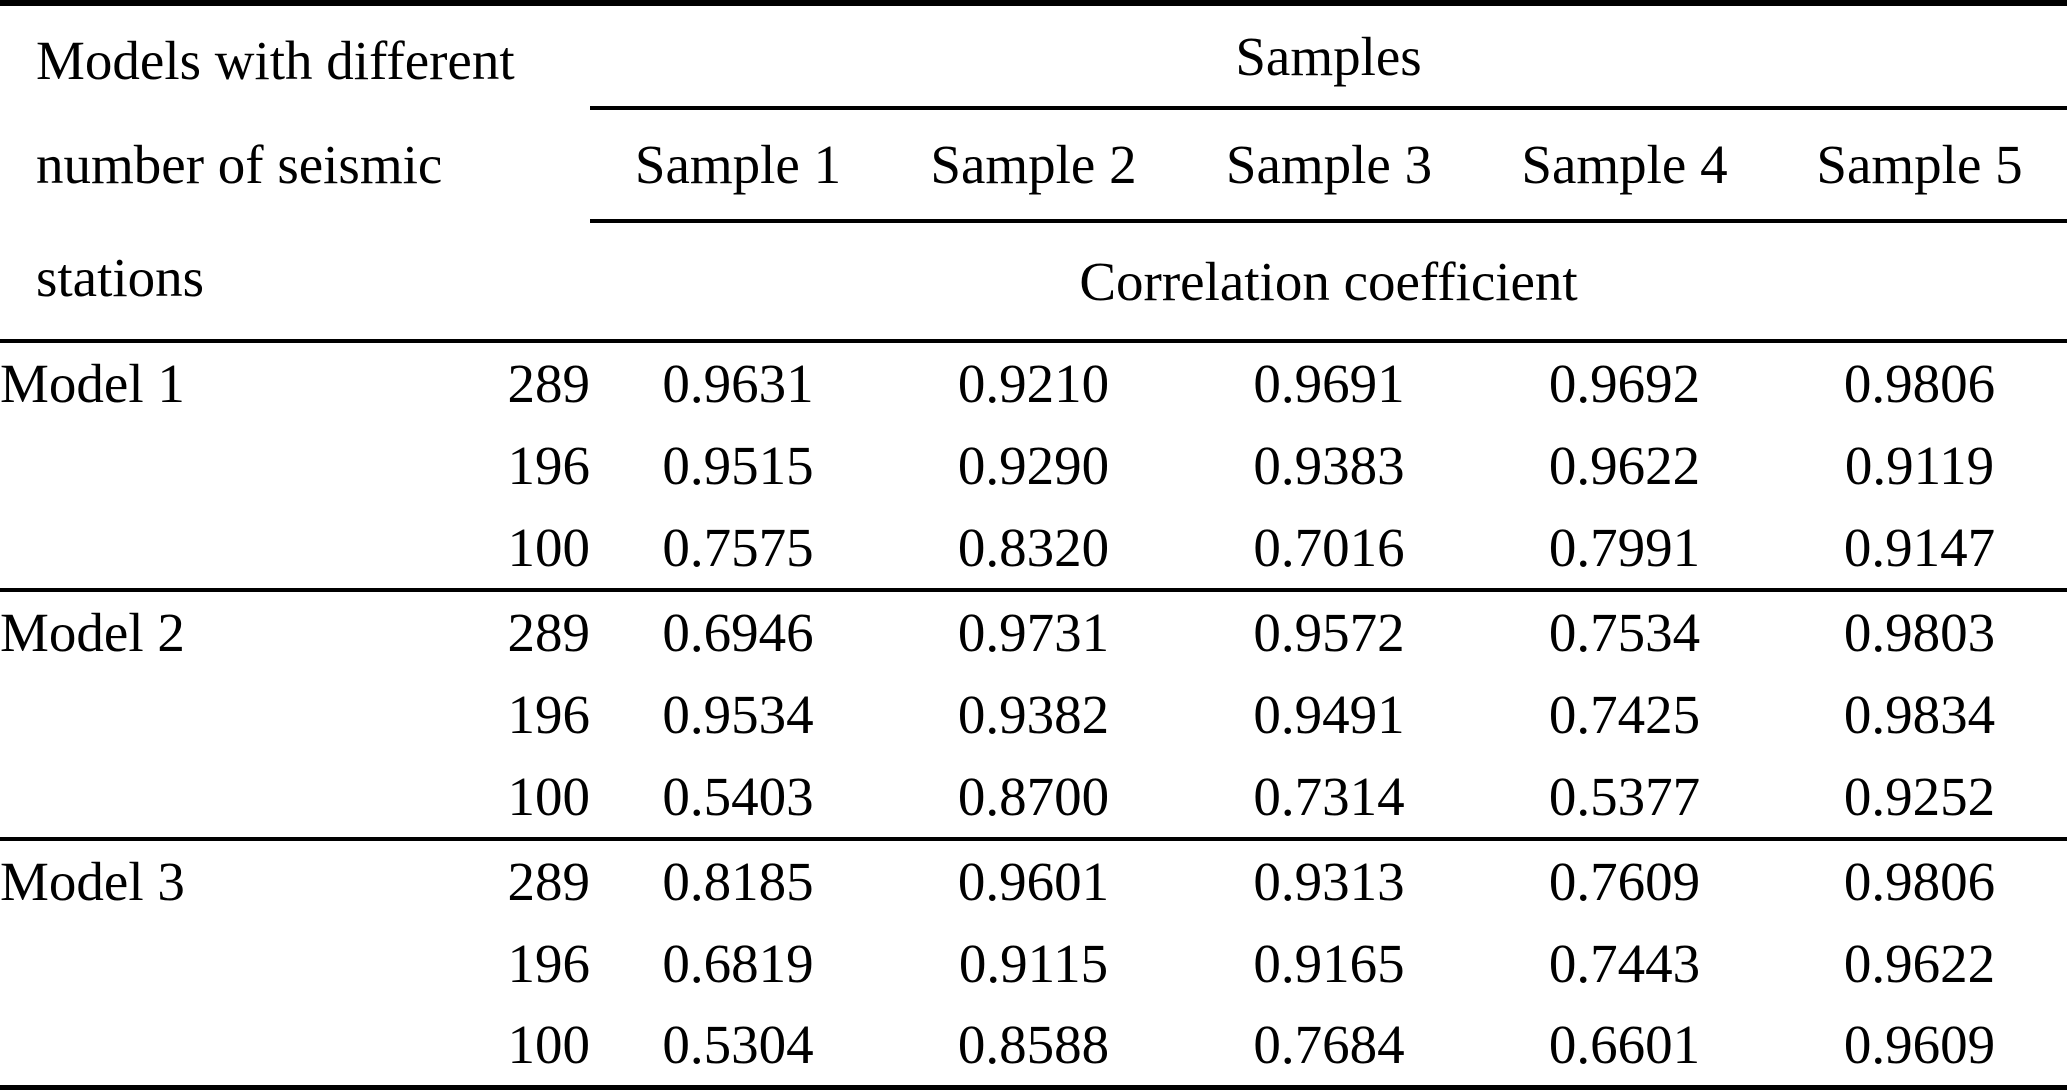 This screenshot has width=2067, height=1090. Describe the element at coordinates (220, 630) in the screenshot. I see `model-label: Model 2` at that location.